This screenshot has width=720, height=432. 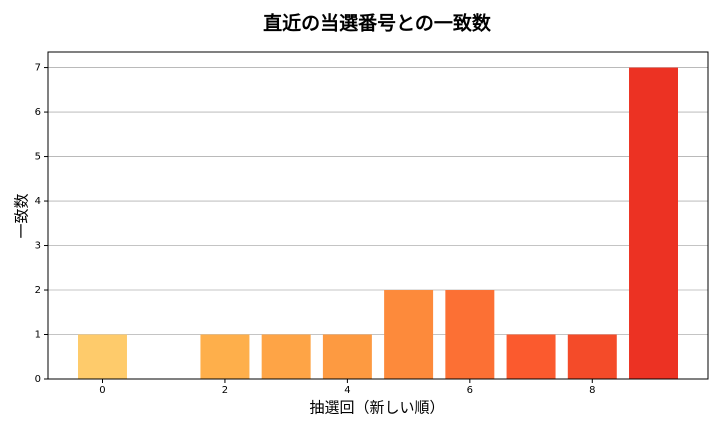 I want to click on y-axis-label: 一致数, so click(x=22, y=215).